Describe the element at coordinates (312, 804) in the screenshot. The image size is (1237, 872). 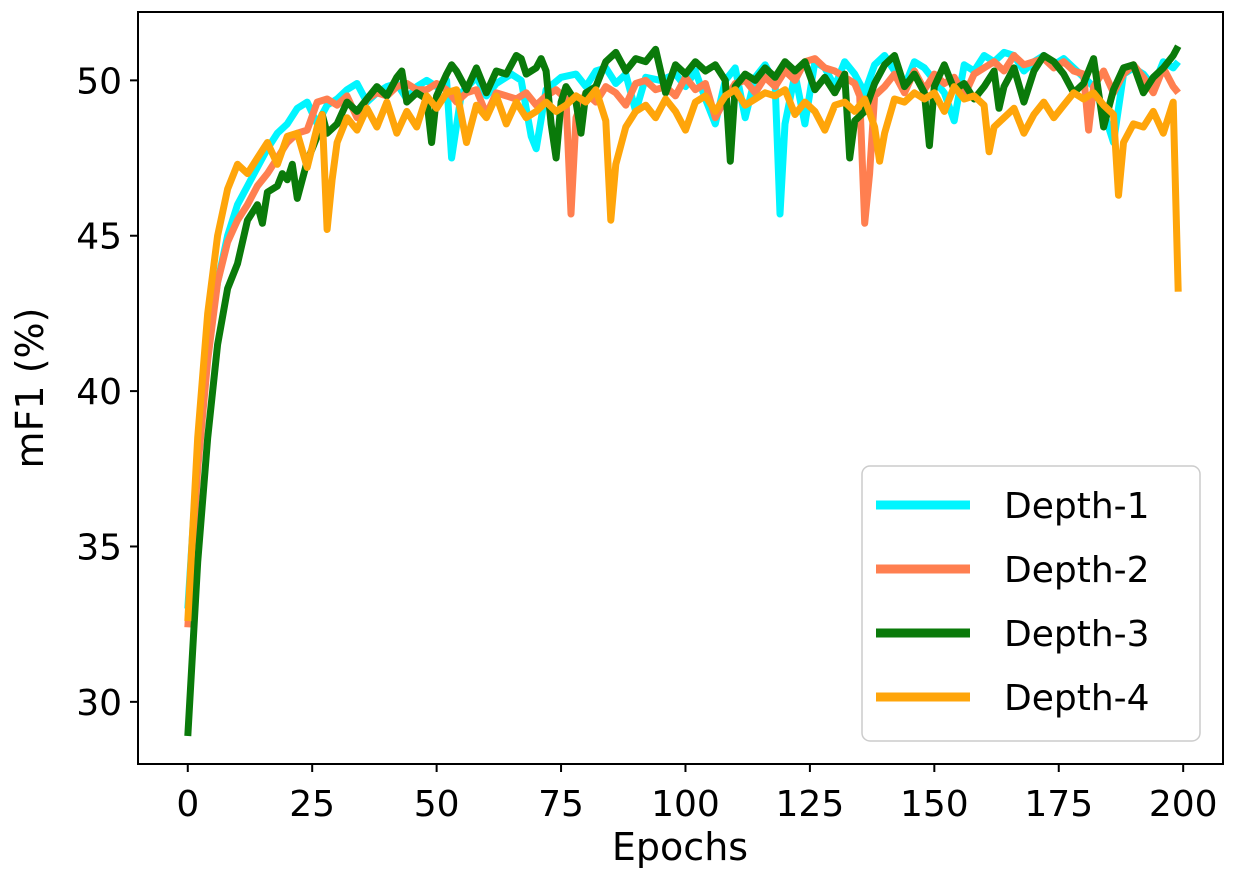
I see `x-tick-label-25: 25` at that location.